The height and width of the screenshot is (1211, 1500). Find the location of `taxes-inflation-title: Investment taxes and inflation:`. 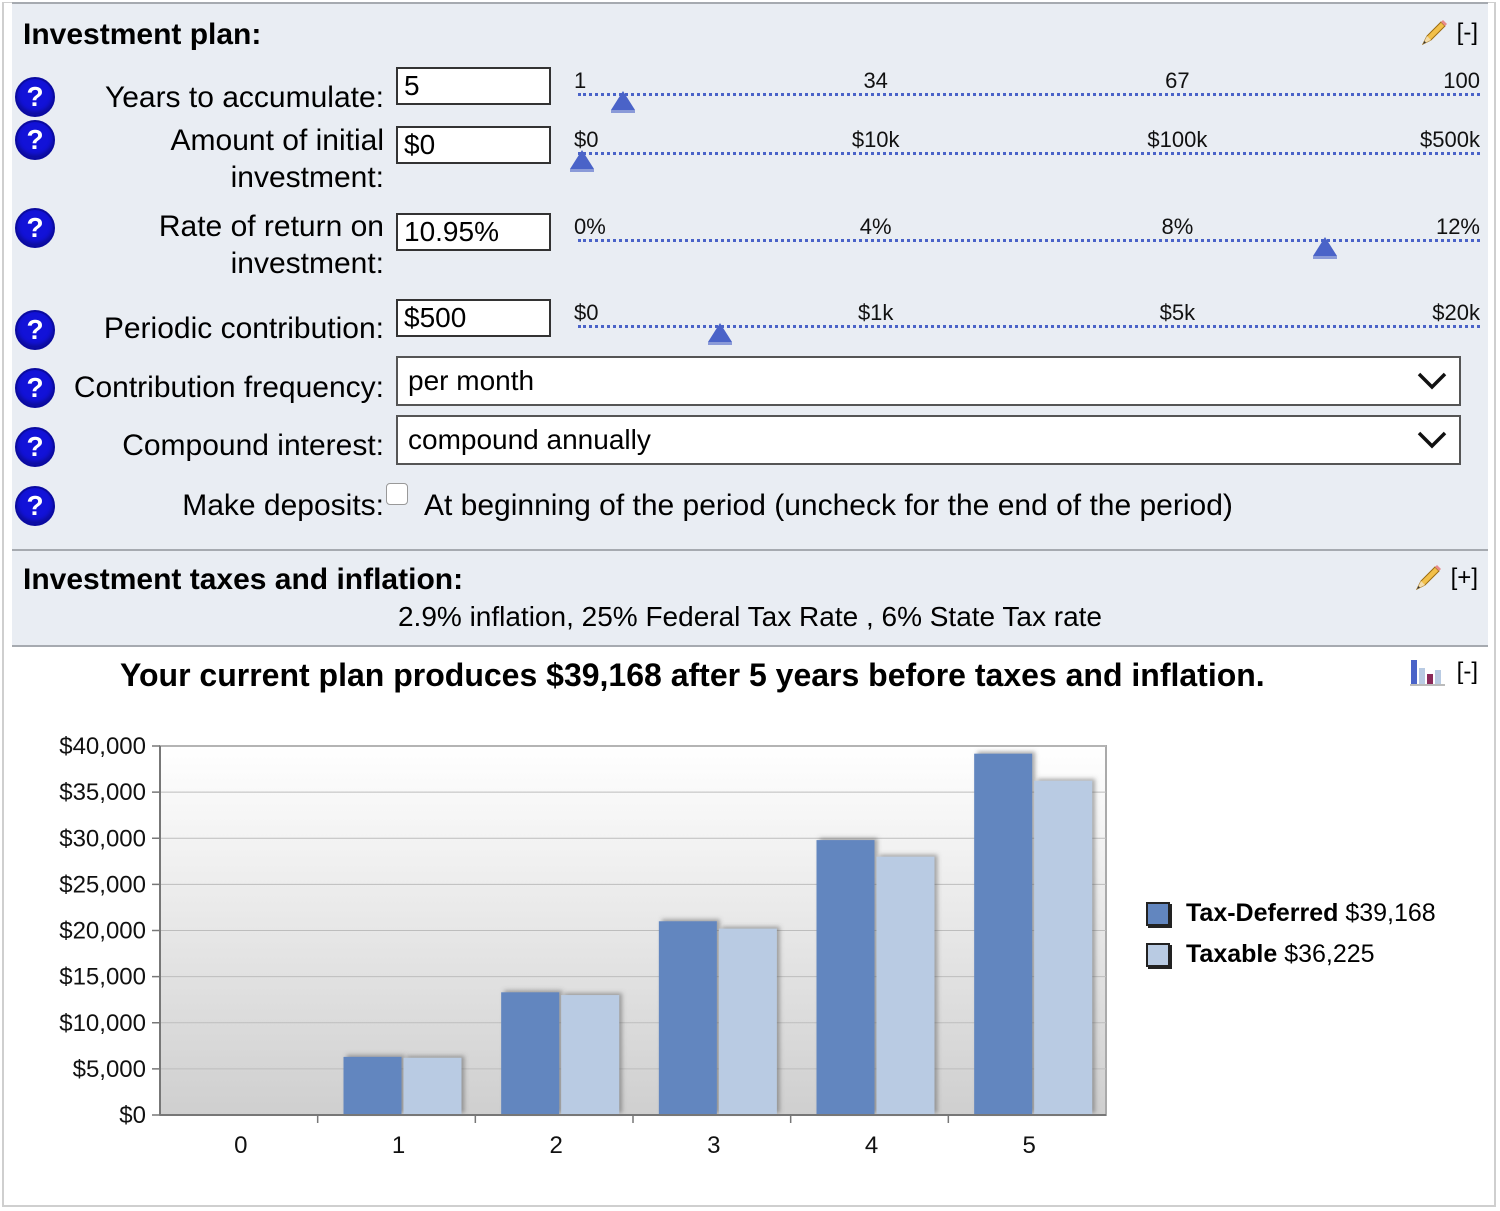

taxes-inflation-title: Investment taxes and inflation: is located at coordinates (243, 579).